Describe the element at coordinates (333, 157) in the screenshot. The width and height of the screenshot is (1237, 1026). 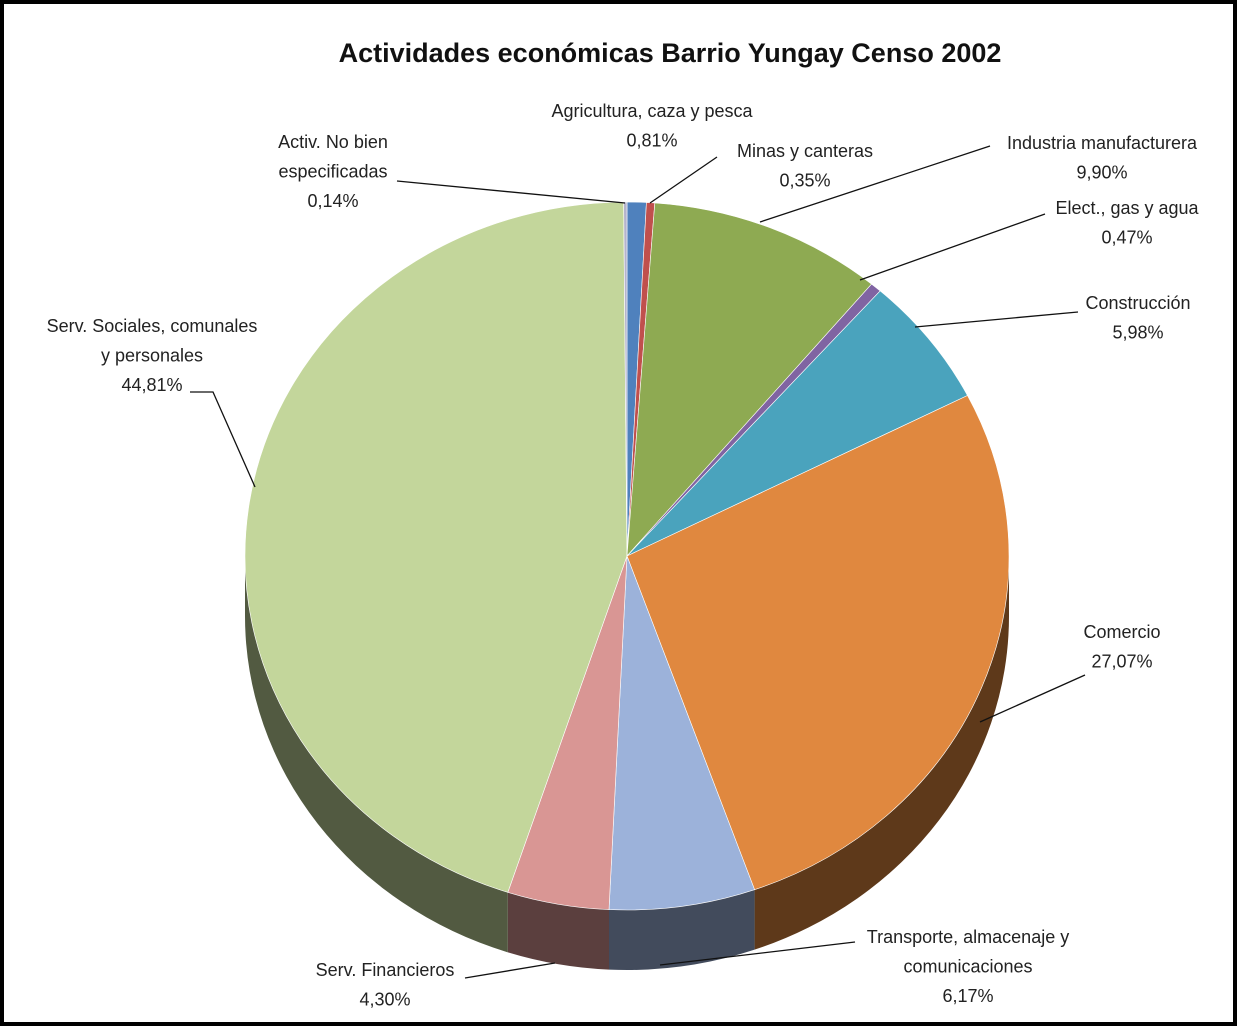
I see `slice-label: Activ. No bien especificadas` at that location.